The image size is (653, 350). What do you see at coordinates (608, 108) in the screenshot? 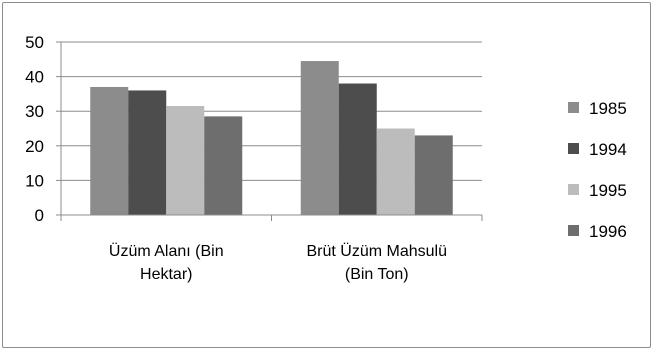
I see `legend-label-1985: 1985` at bounding box center [608, 108].